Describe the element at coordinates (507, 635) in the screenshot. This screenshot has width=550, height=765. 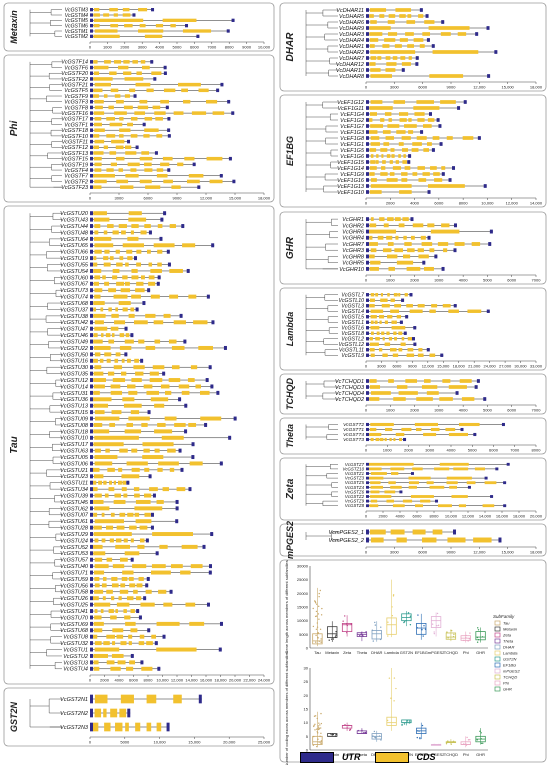
I see `legend-entry: Zeta` at that location.